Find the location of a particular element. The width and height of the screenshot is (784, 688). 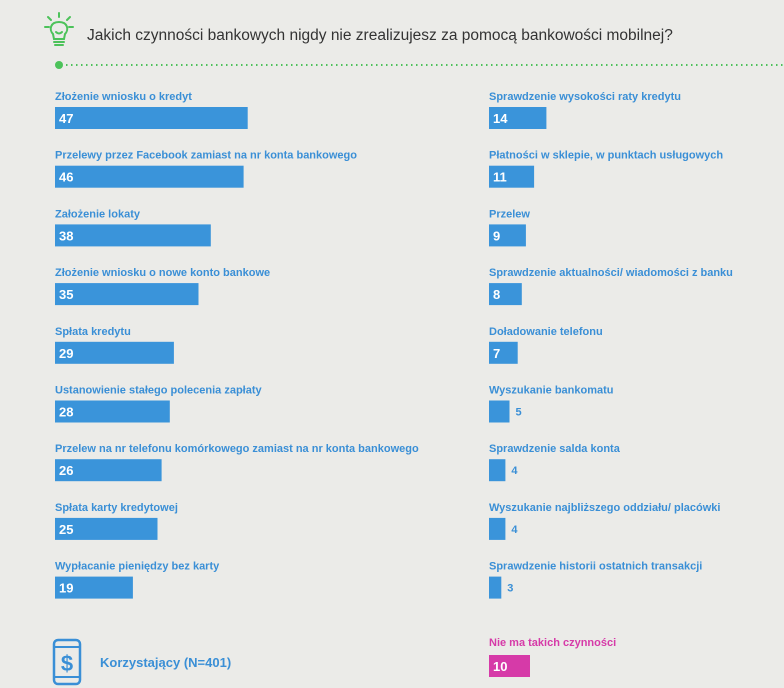

value-label: 38 is located at coordinates (66, 235).